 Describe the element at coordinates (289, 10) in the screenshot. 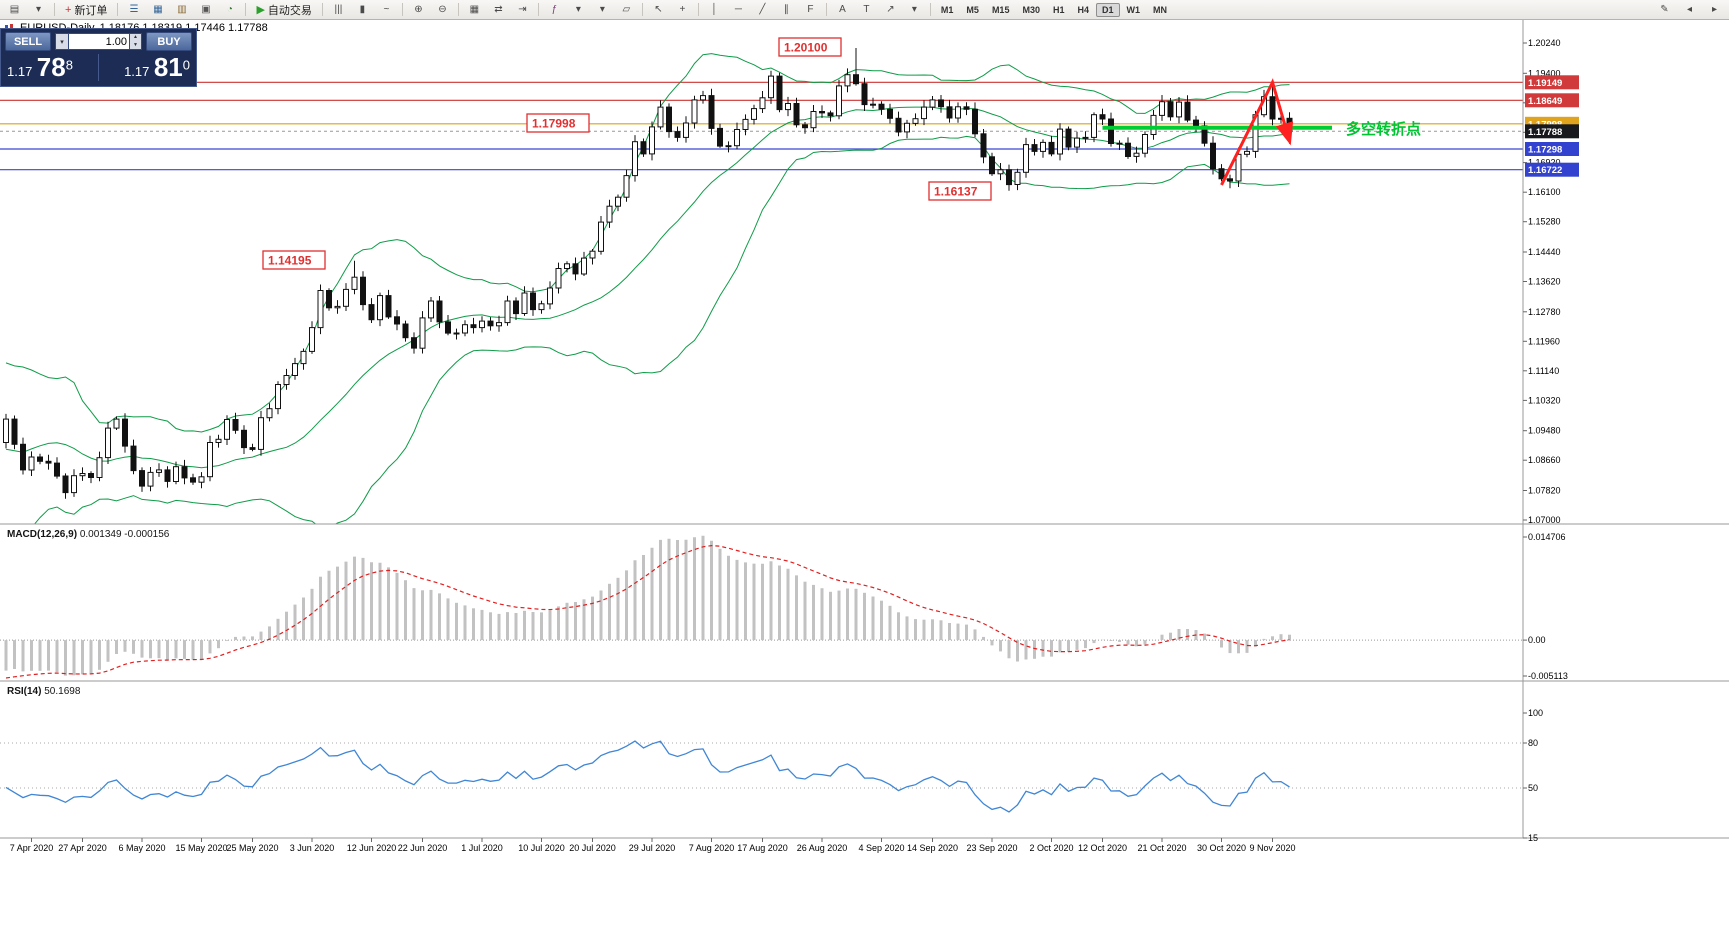

I see `auto-trading-label: 自动交易` at that location.